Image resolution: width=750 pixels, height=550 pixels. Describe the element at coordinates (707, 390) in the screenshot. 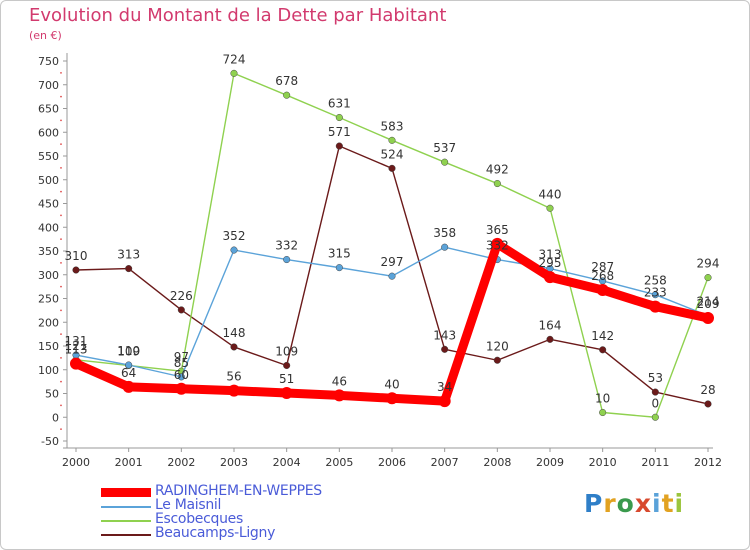

I see `data-label: 28` at that location.